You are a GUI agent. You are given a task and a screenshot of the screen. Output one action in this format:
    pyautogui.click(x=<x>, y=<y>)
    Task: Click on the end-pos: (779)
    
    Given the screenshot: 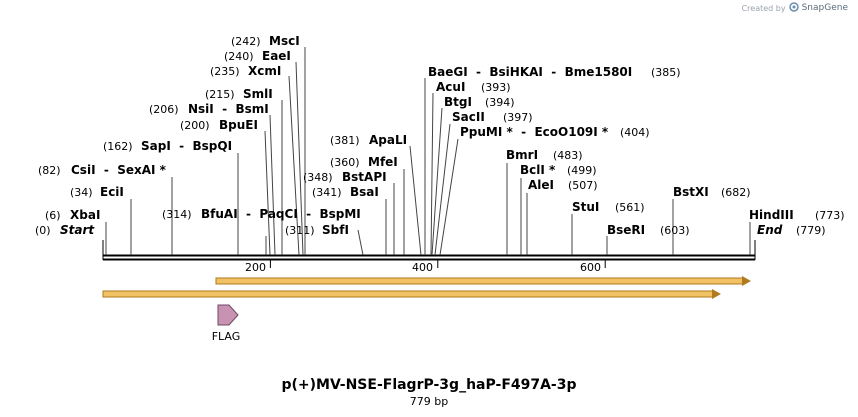 What is the action you would take?
    pyautogui.click(x=811, y=230)
    